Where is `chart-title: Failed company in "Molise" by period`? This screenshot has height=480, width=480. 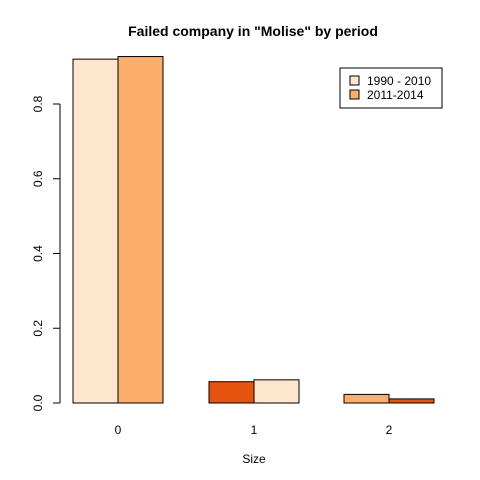 chart-title: Failed company in "Molise" by period is located at coordinates (253, 31).